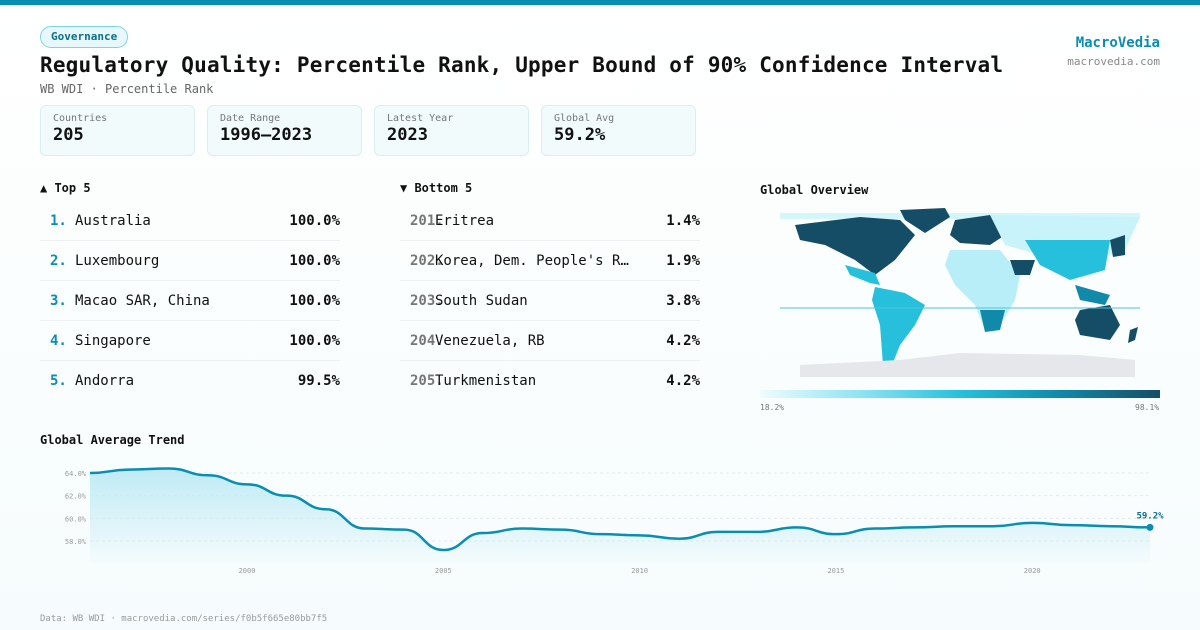 This screenshot has height=630, width=1200. Describe the element at coordinates (580, 135) in the screenshot. I see `stat-value: 59.2%` at that location.